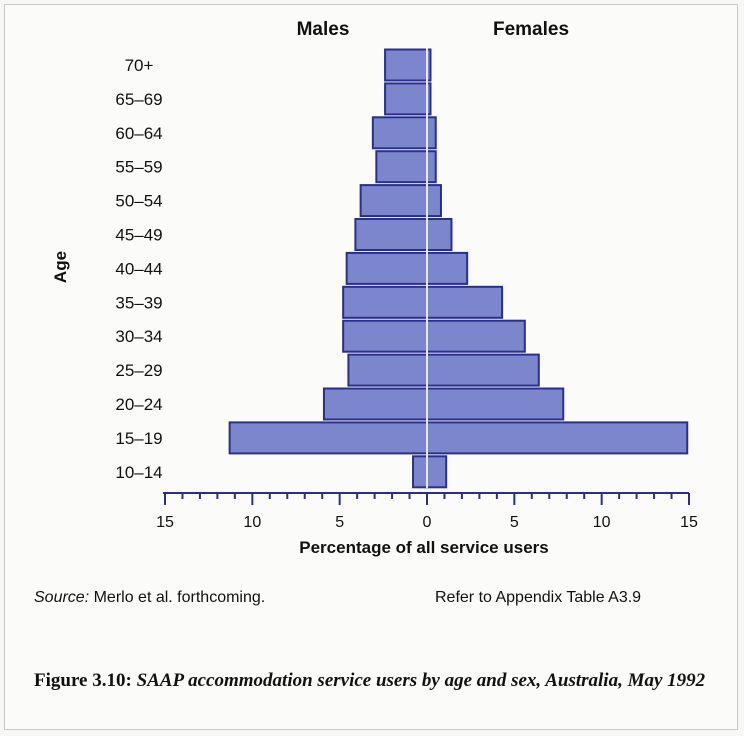  Describe the element at coordinates (138, 201) in the screenshot. I see `age-label: 50–54` at that location.